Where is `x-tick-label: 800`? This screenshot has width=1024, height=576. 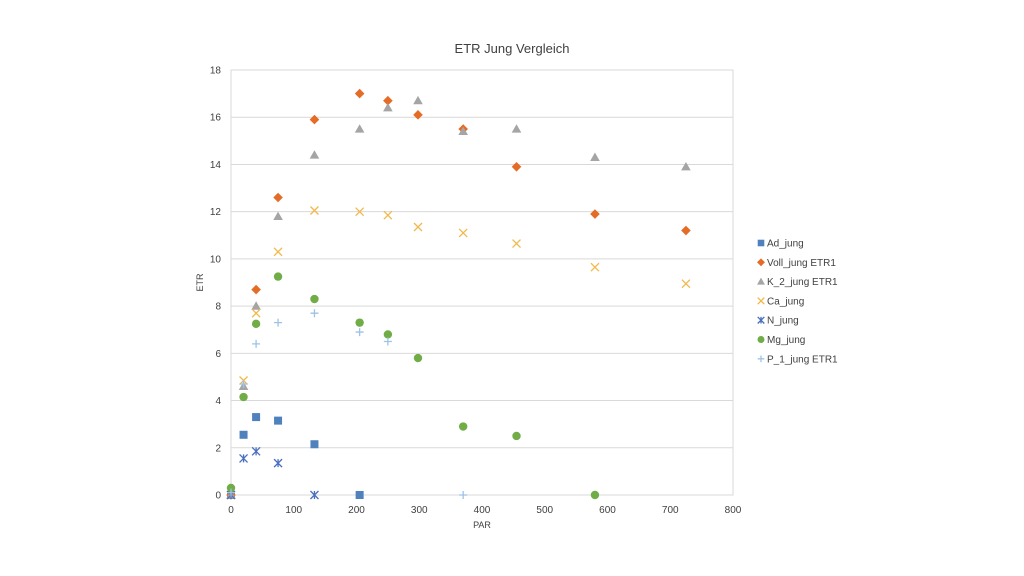
x-tick-label: 800 is located at coordinates (733, 510).